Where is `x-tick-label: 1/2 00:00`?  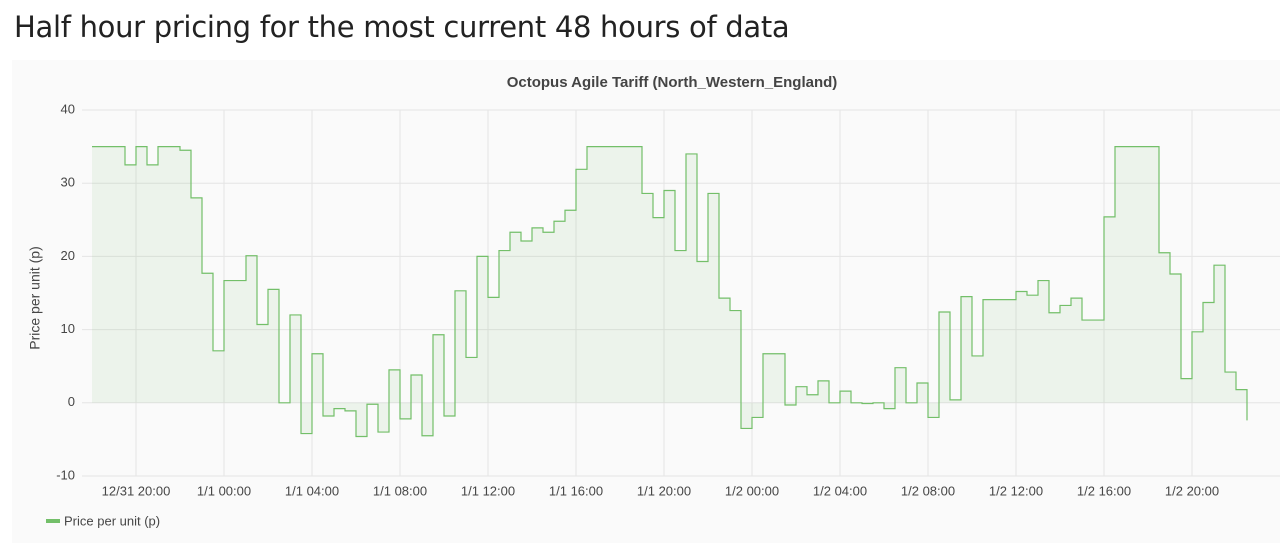 x-tick-label: 1/2 00:00 is located at coordinates (752, 490).